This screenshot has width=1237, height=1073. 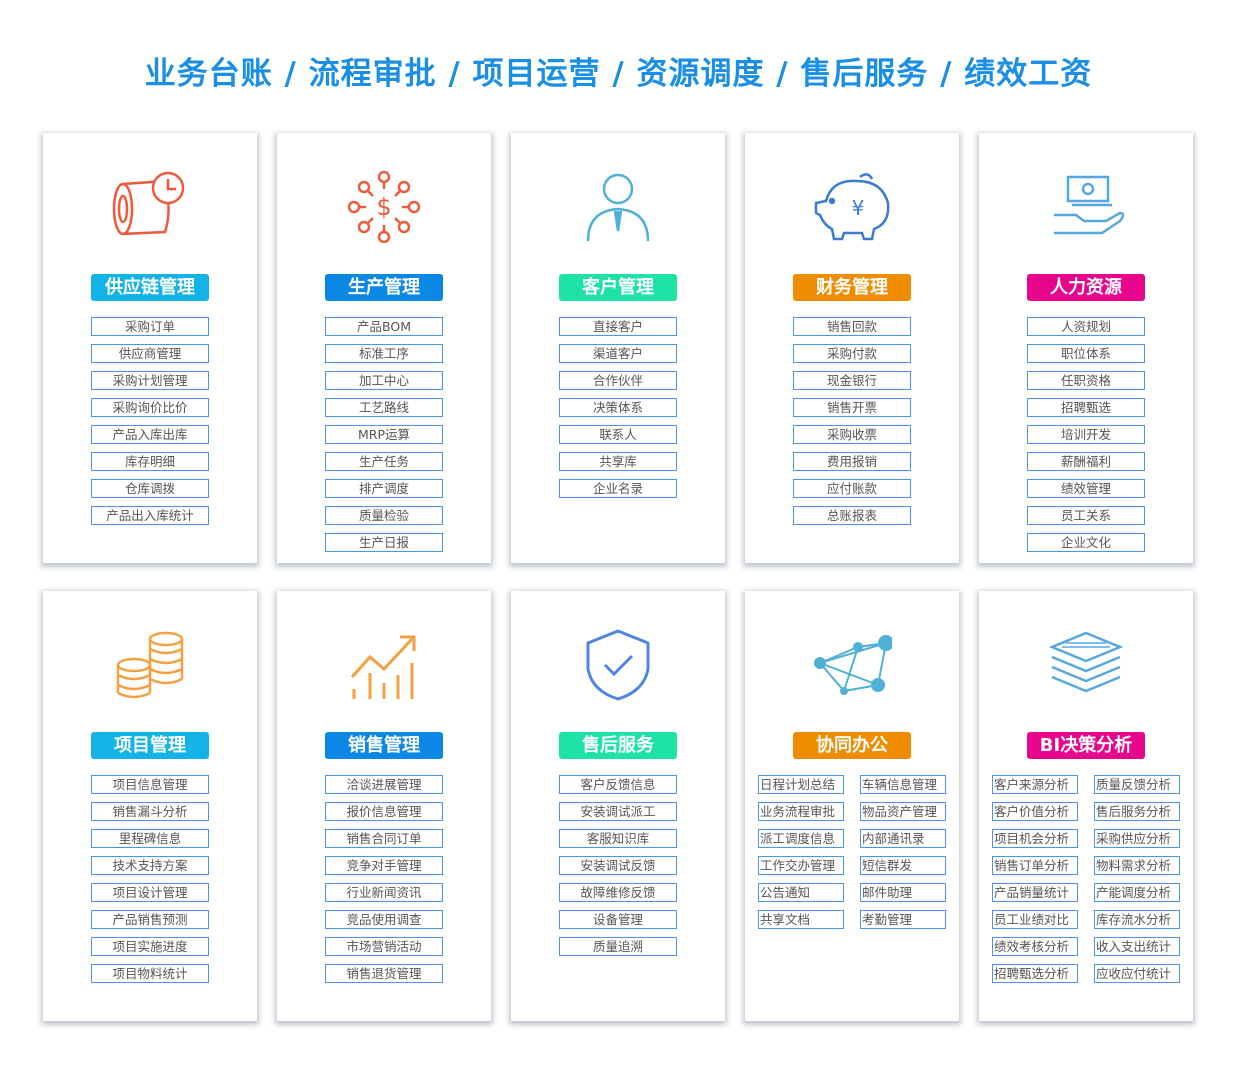 I want to click on module-item: 产品销售预测, so click(x=150, y=919).